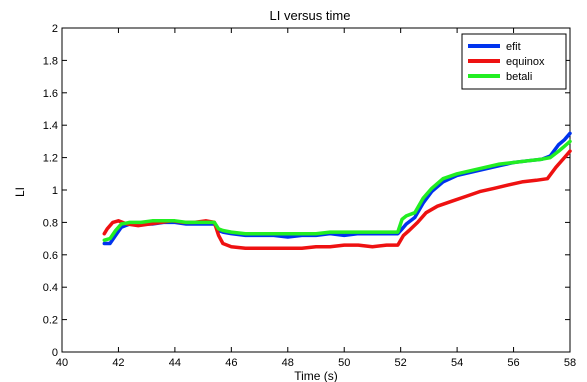 The width and height of the screenshot is (587, 382). I want to click on x-tick-label: 42, so click(118, 363).